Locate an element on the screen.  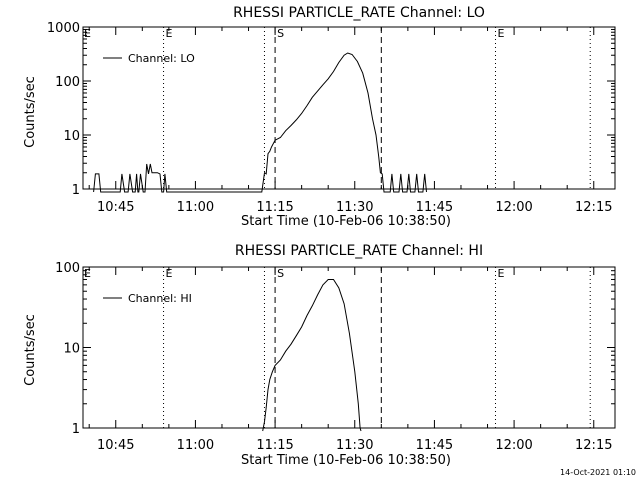
series-line is located at coordinates (312, 355).